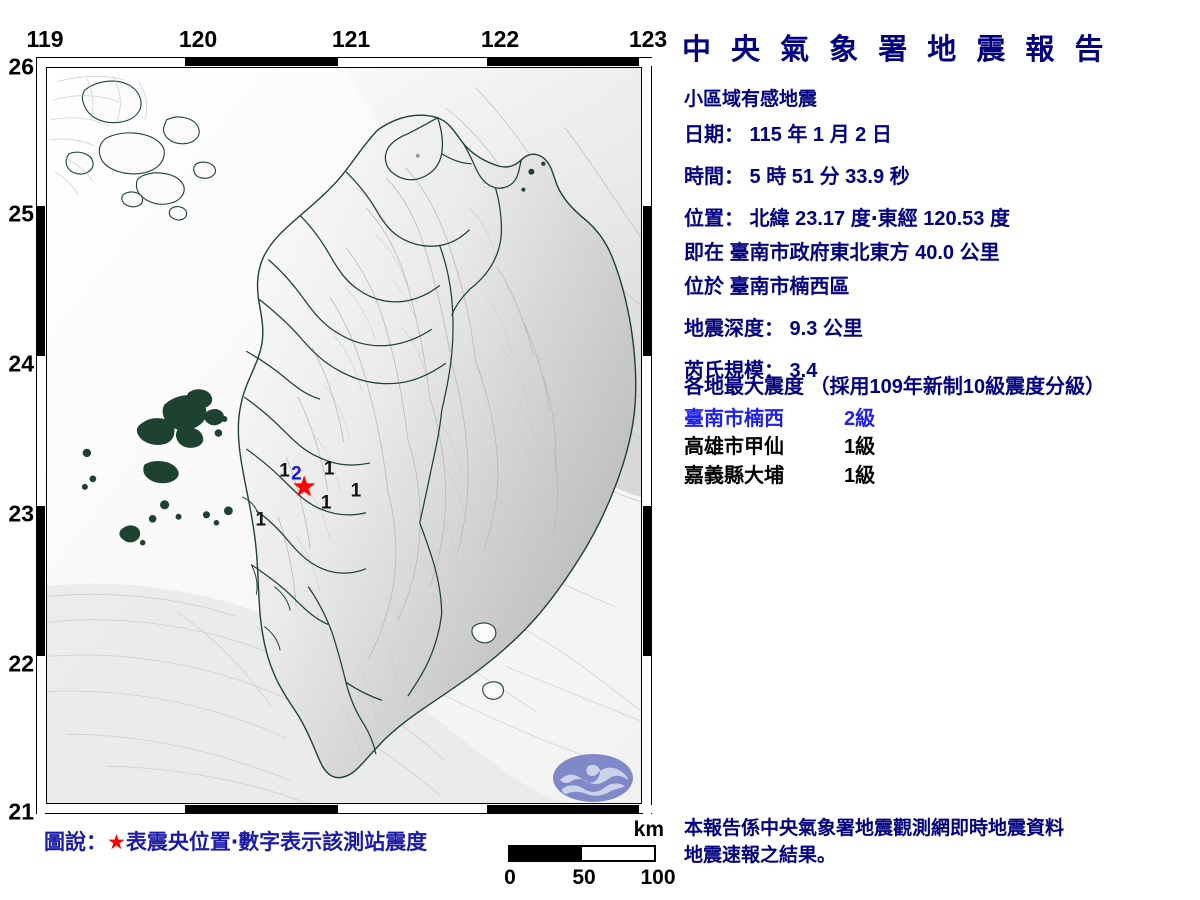  Describe the element at coordinates (842, 253) in the screenshot. I see `report-line-distance: 即在 臺南市政府東北東方 40.0 公里` at that location.